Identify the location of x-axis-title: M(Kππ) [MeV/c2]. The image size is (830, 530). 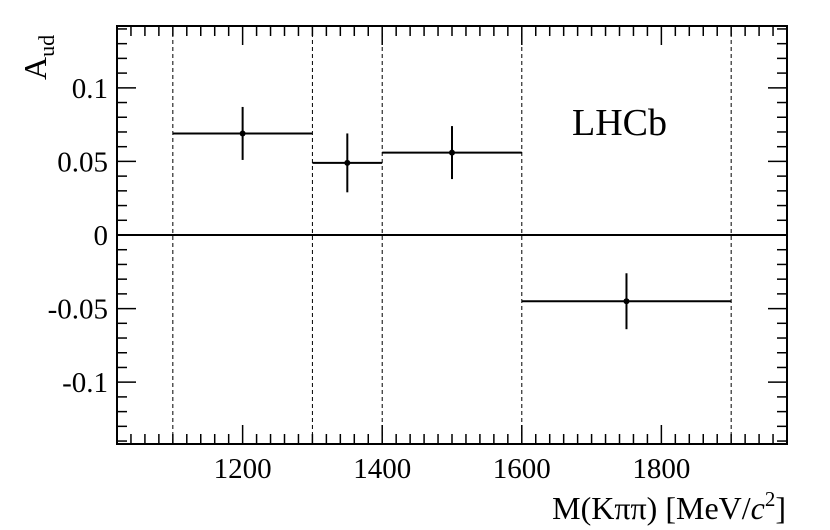
(669, 506).